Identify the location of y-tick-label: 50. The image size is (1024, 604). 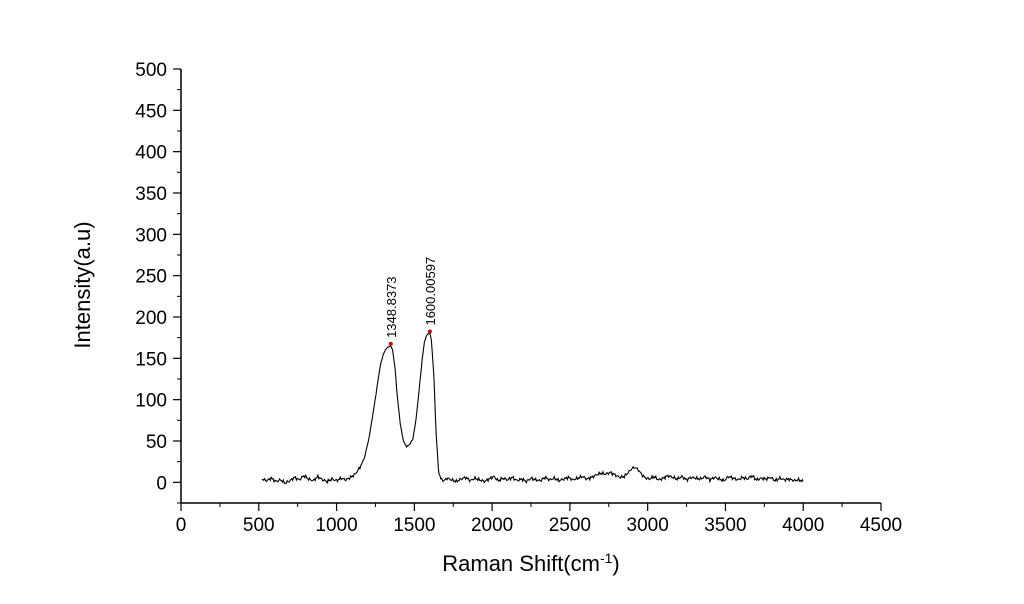
(156, 442).